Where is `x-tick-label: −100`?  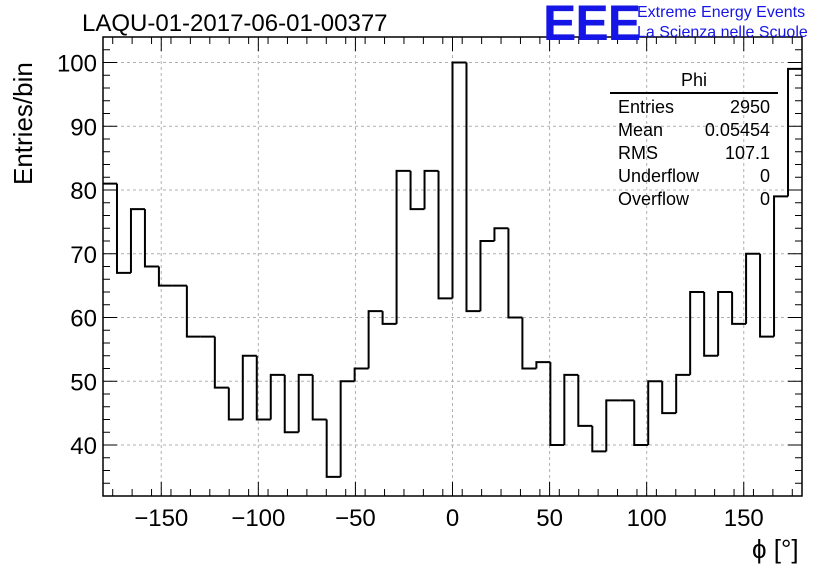
x-tick-label: −100 is located at coordinates (258, 518).